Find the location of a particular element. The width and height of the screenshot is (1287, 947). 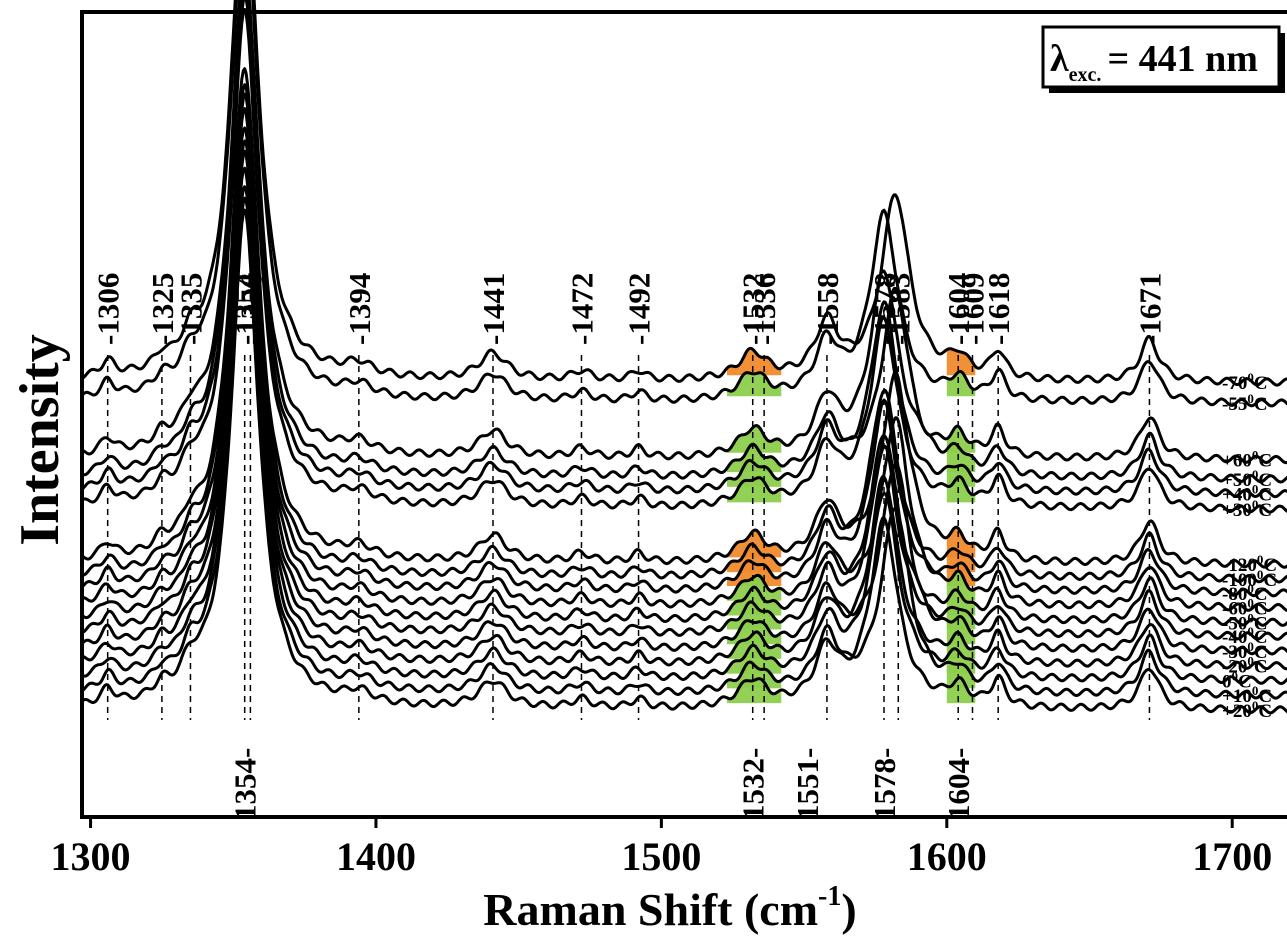

temperature-label-3: +500C is located at coordinates (1247, 479).